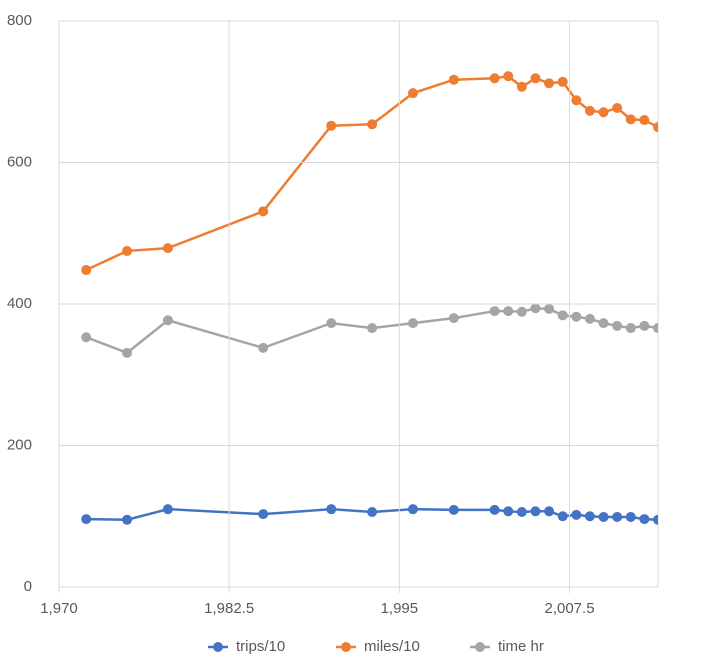 The width and height of the screenshot is (726, 658). What do you see at coordinates (19, 20) in the screenshot?
I see `y-tick-label: 800` at bounding box center [19, 20].